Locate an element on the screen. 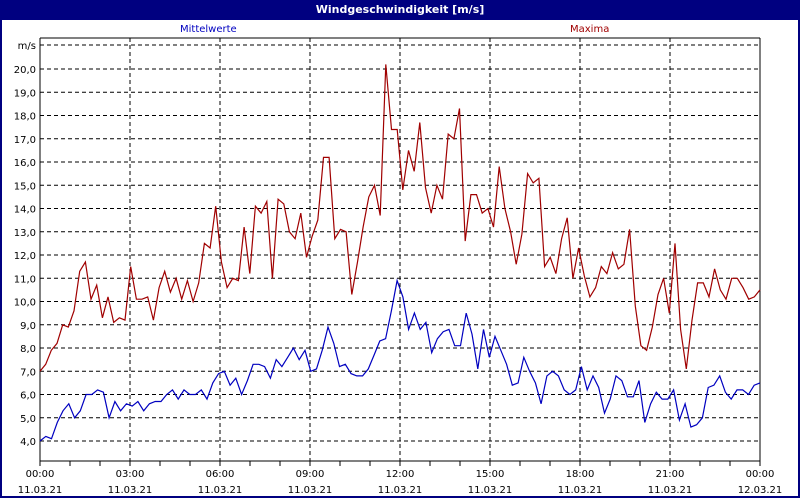  x-tick-time: 21:00 is located at coordinates (670, 474).